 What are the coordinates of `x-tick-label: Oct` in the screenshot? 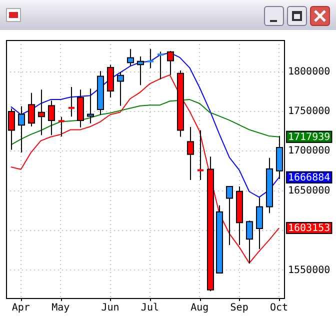 It's located at (279, 308).